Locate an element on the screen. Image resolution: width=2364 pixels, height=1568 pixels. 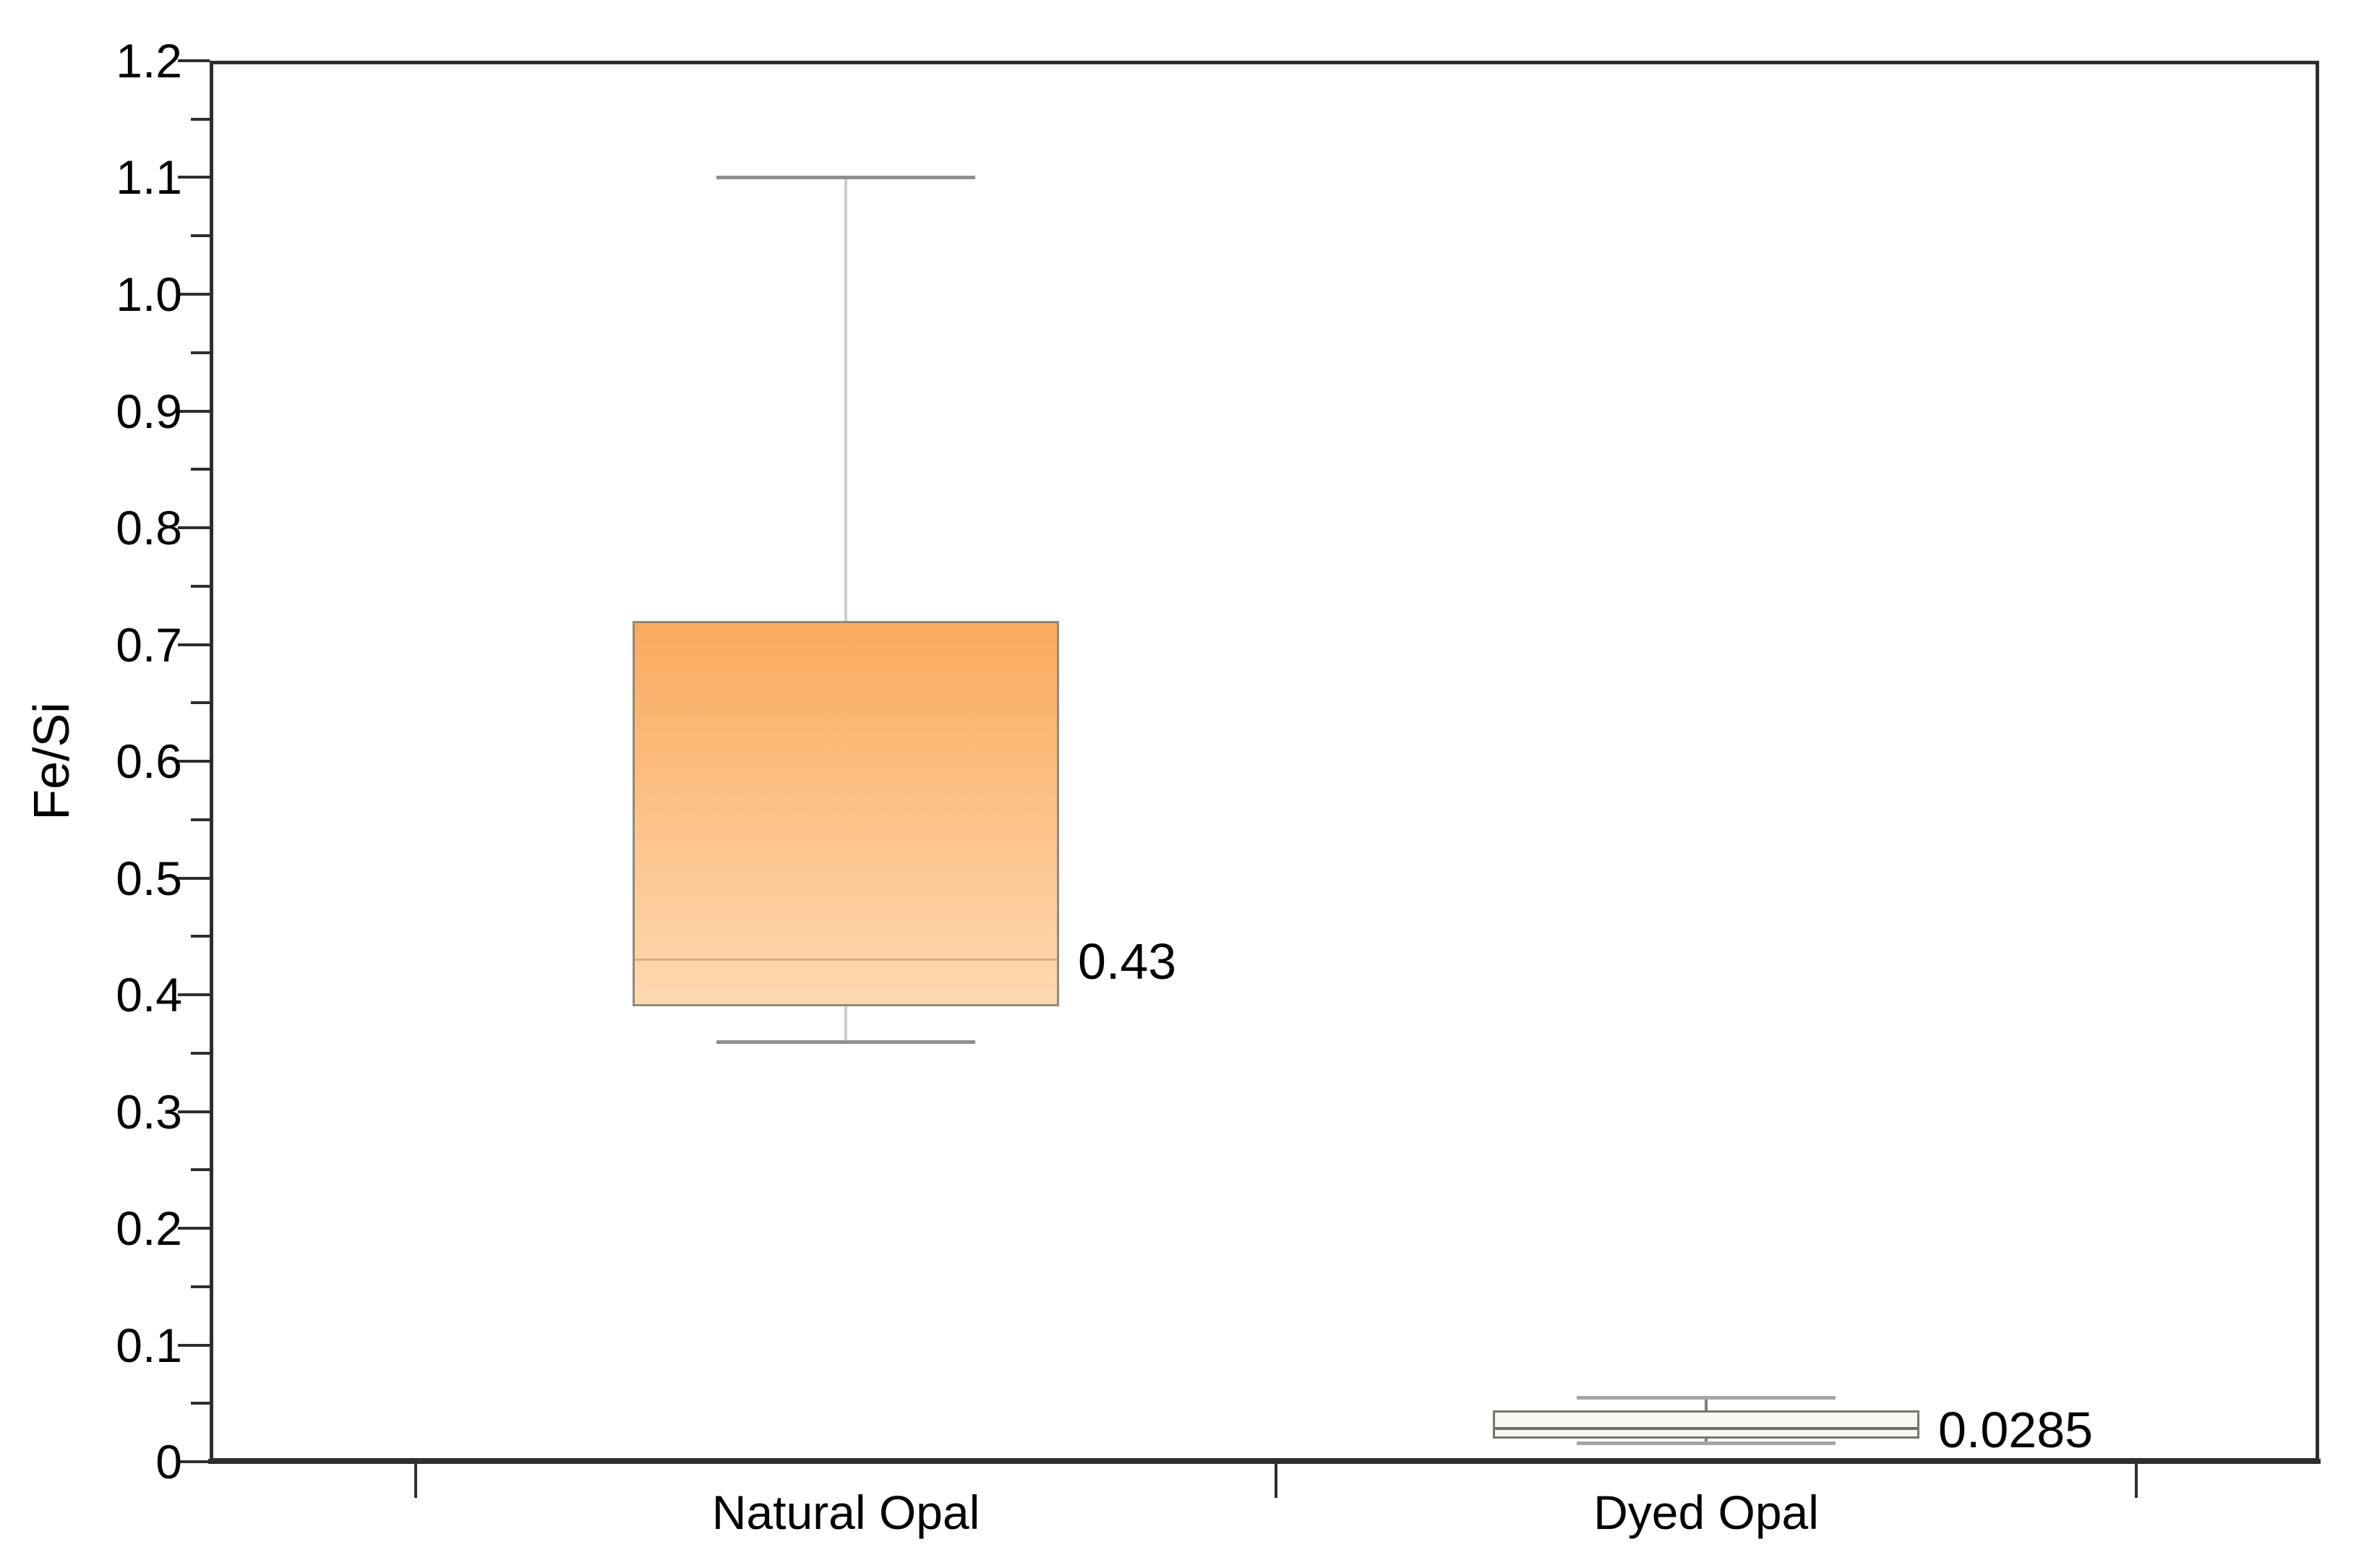
whisker-upper-cap-dyed-opal is located at coordinates (1706, 1398).